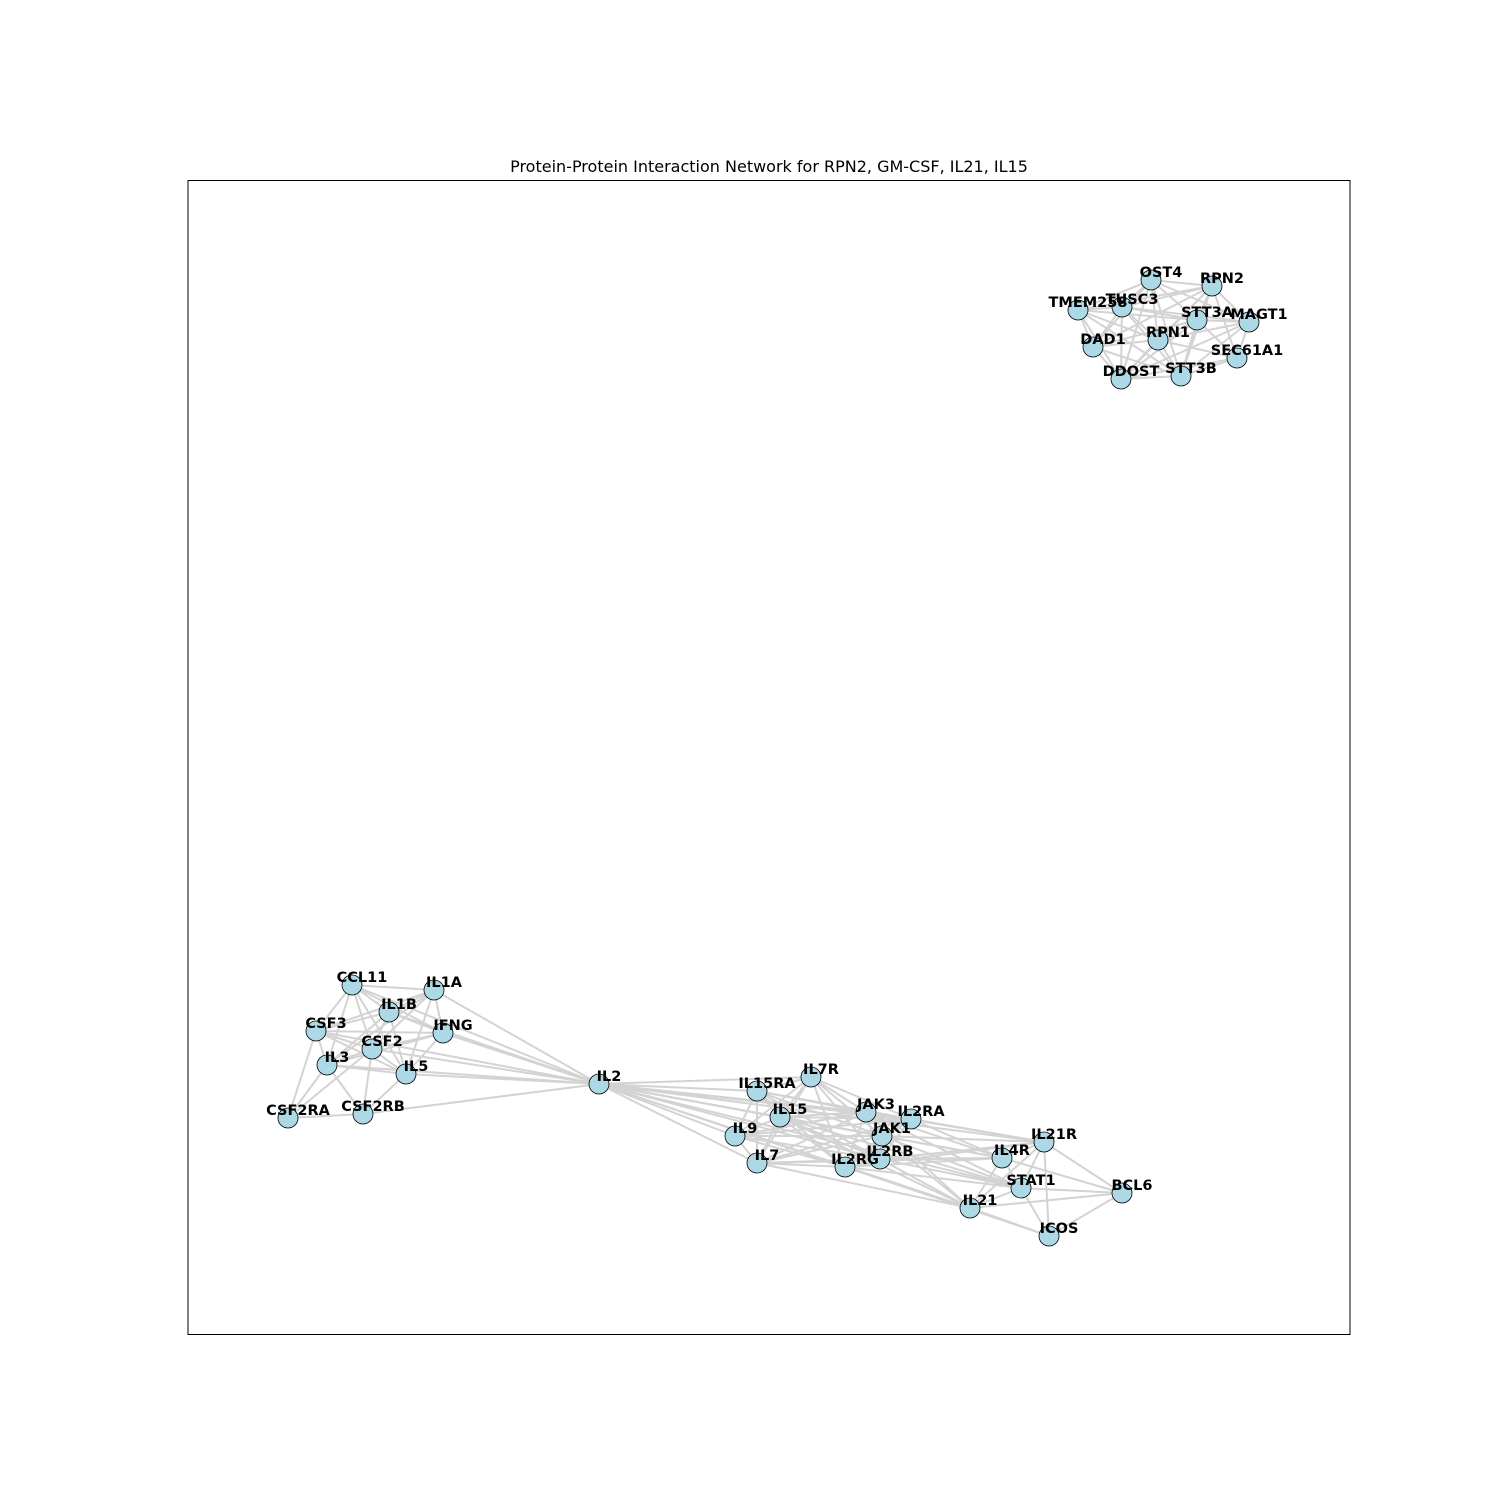 This screenshot has width=1500, height=1500. What do you see at coordinates (811, 1077) in the screenshot?
I see `node-il7r` at bounding box center [811, 1077].